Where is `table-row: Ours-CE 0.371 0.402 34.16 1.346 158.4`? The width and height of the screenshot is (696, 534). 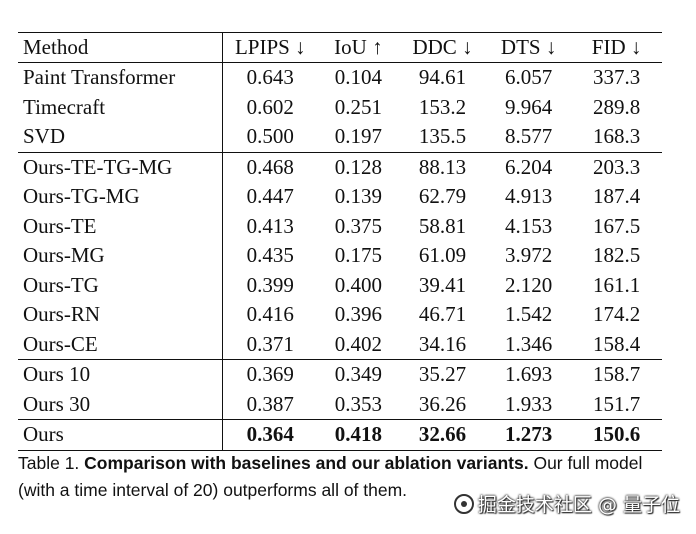 table-row: Ours-CE 0.371 0.402 34.16 1.346 158.4 is located at coordinates (340, 344).